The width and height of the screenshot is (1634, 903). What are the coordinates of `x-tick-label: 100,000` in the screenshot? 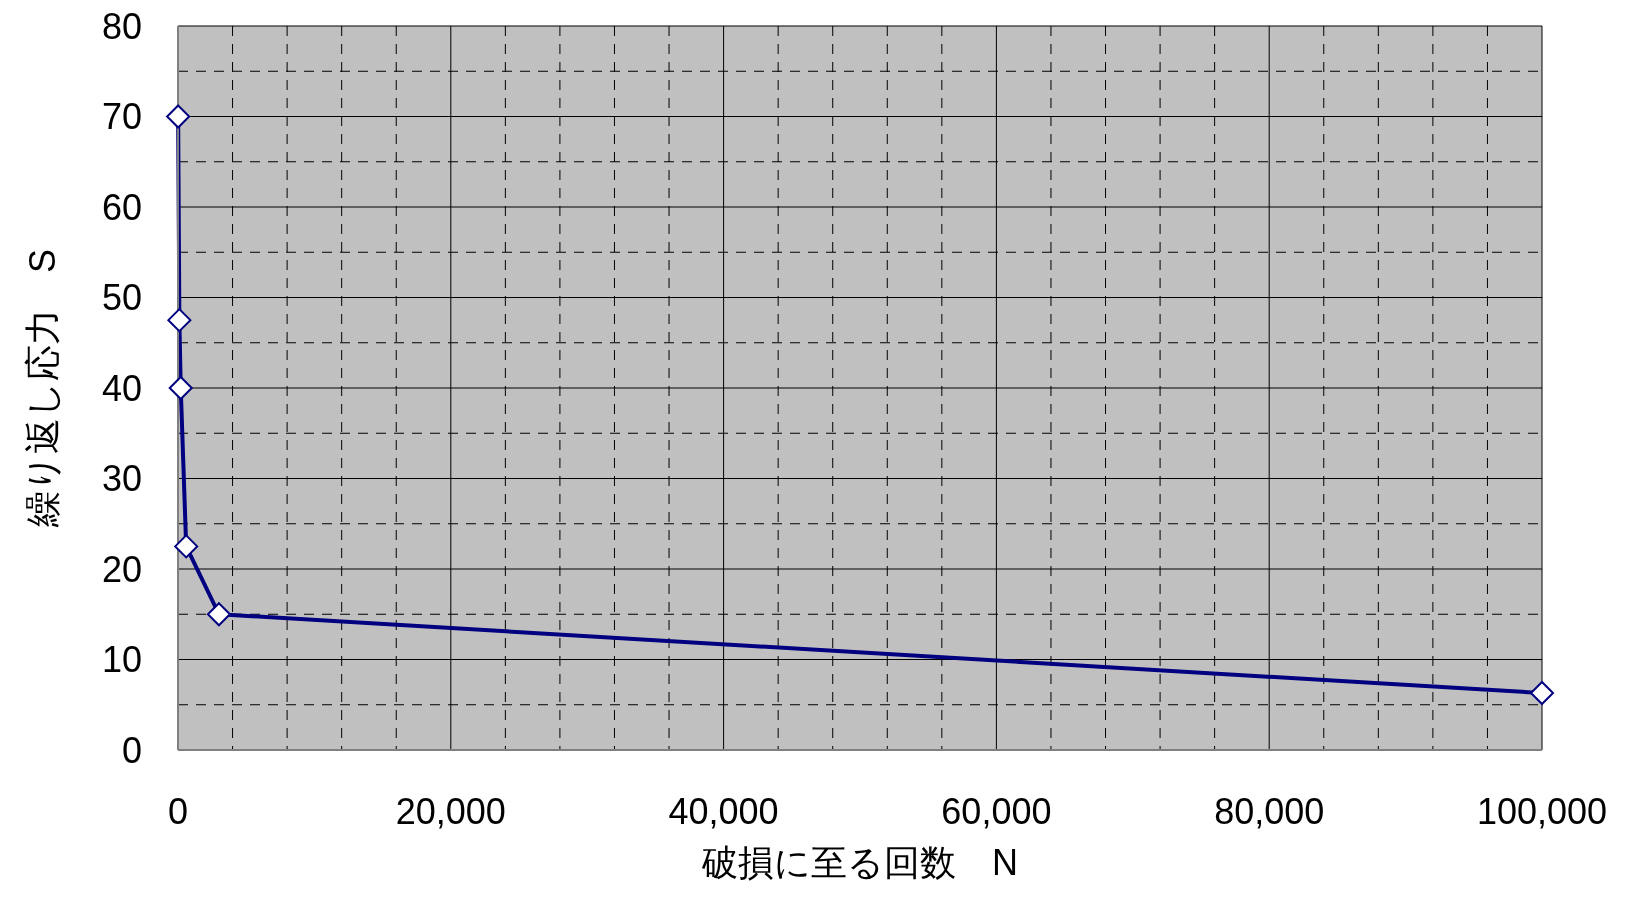 It's located at (1542, 811).